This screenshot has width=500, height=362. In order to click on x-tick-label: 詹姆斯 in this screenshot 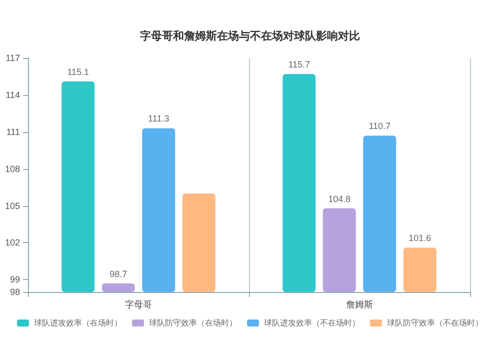, I will do `click(359, 305)`.